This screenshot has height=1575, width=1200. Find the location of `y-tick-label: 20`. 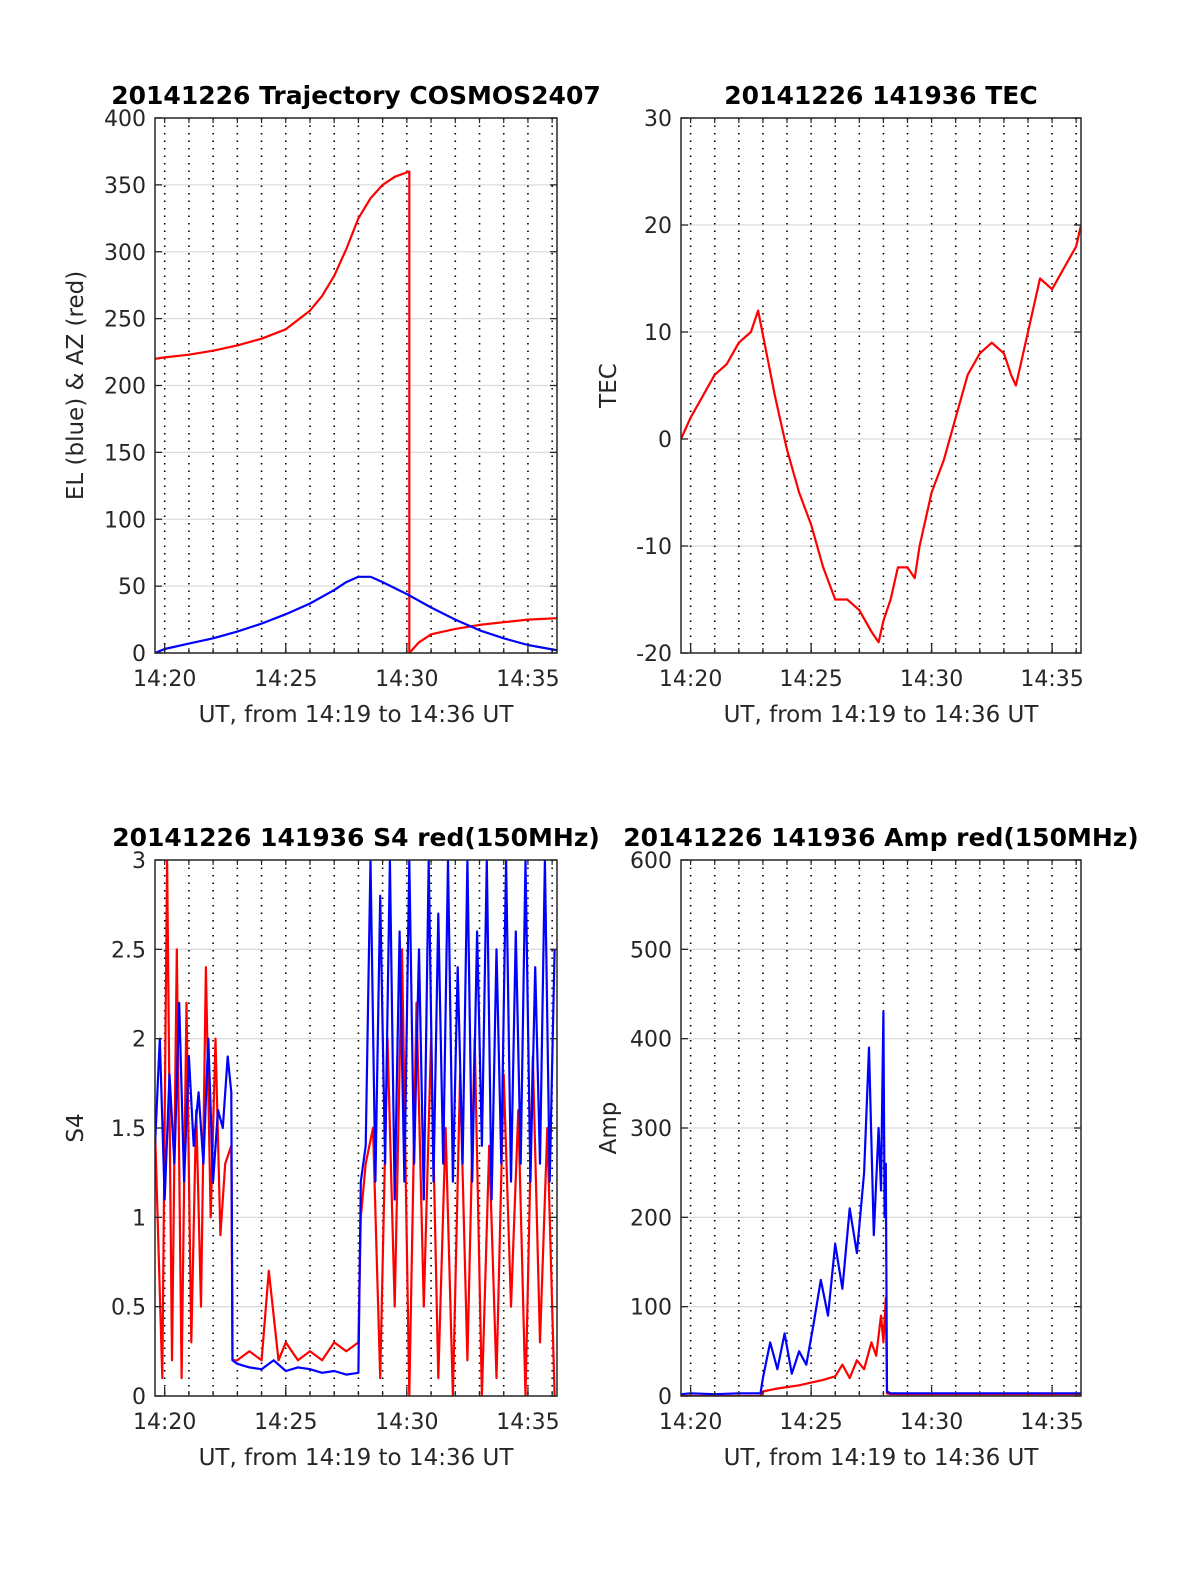

y-tick-label: 20 is located at coordinates (658, 226).